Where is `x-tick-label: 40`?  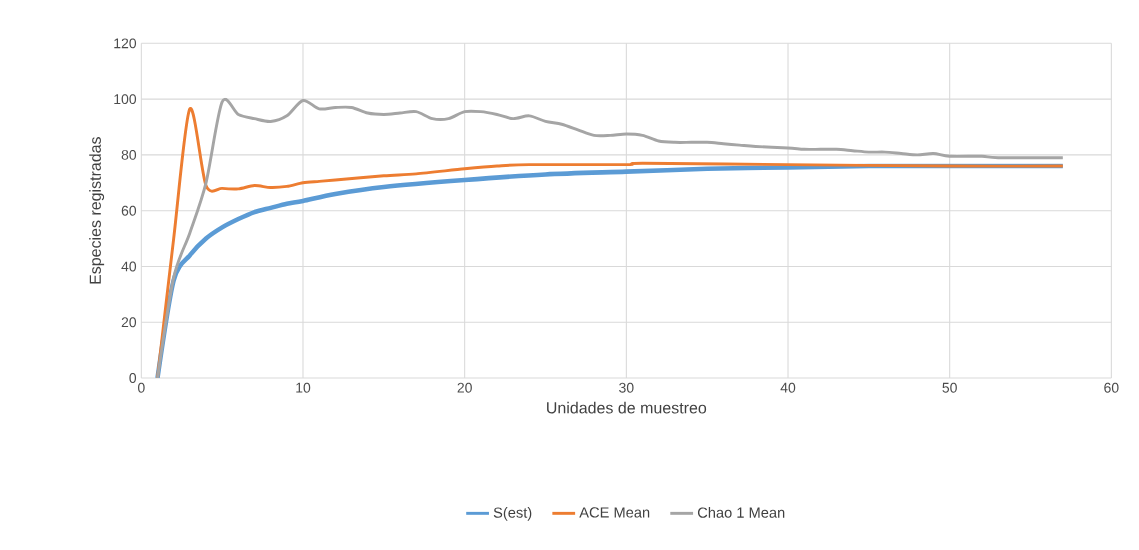
x-tick-label: 40 is located at coordinates (788, 387).